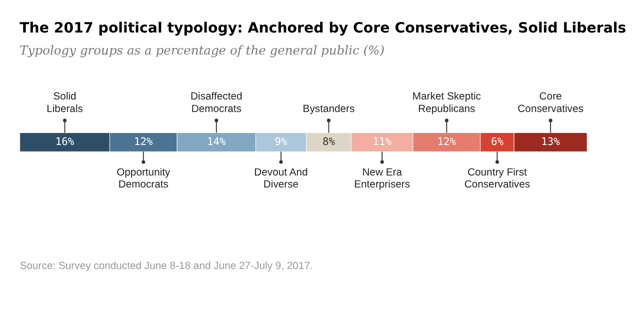 The height and width of the screenshot is (320, 640). Describe the element at coordinates (497, 142) in the screenshot. I see `data-label: 6%` at that location.